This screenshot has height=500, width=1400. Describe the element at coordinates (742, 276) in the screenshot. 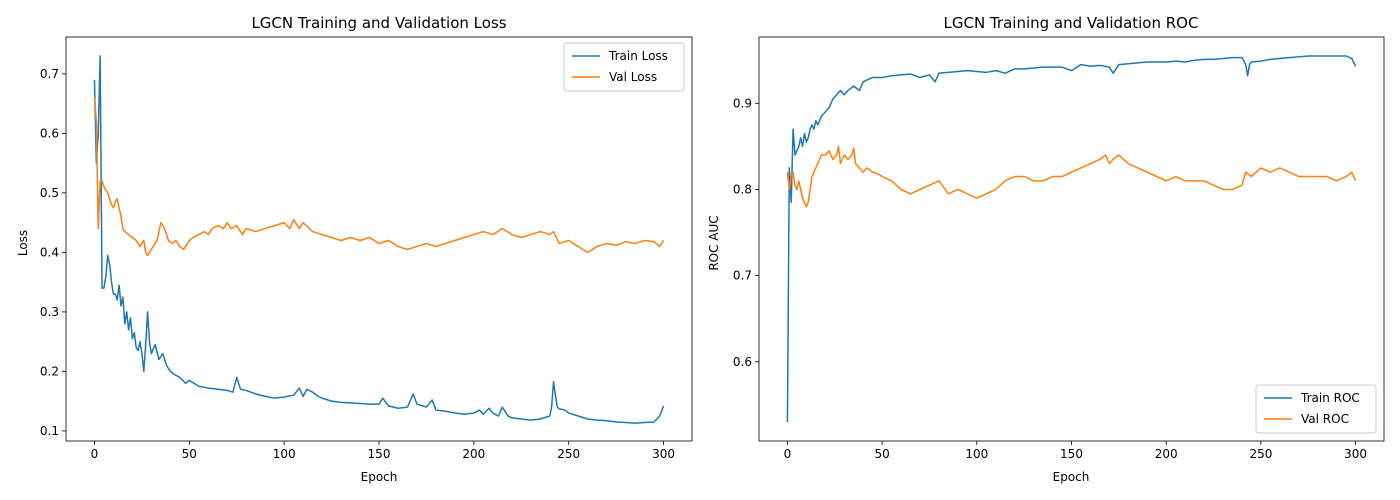

I see `roc-y-tick-label: 0.7` at that location.